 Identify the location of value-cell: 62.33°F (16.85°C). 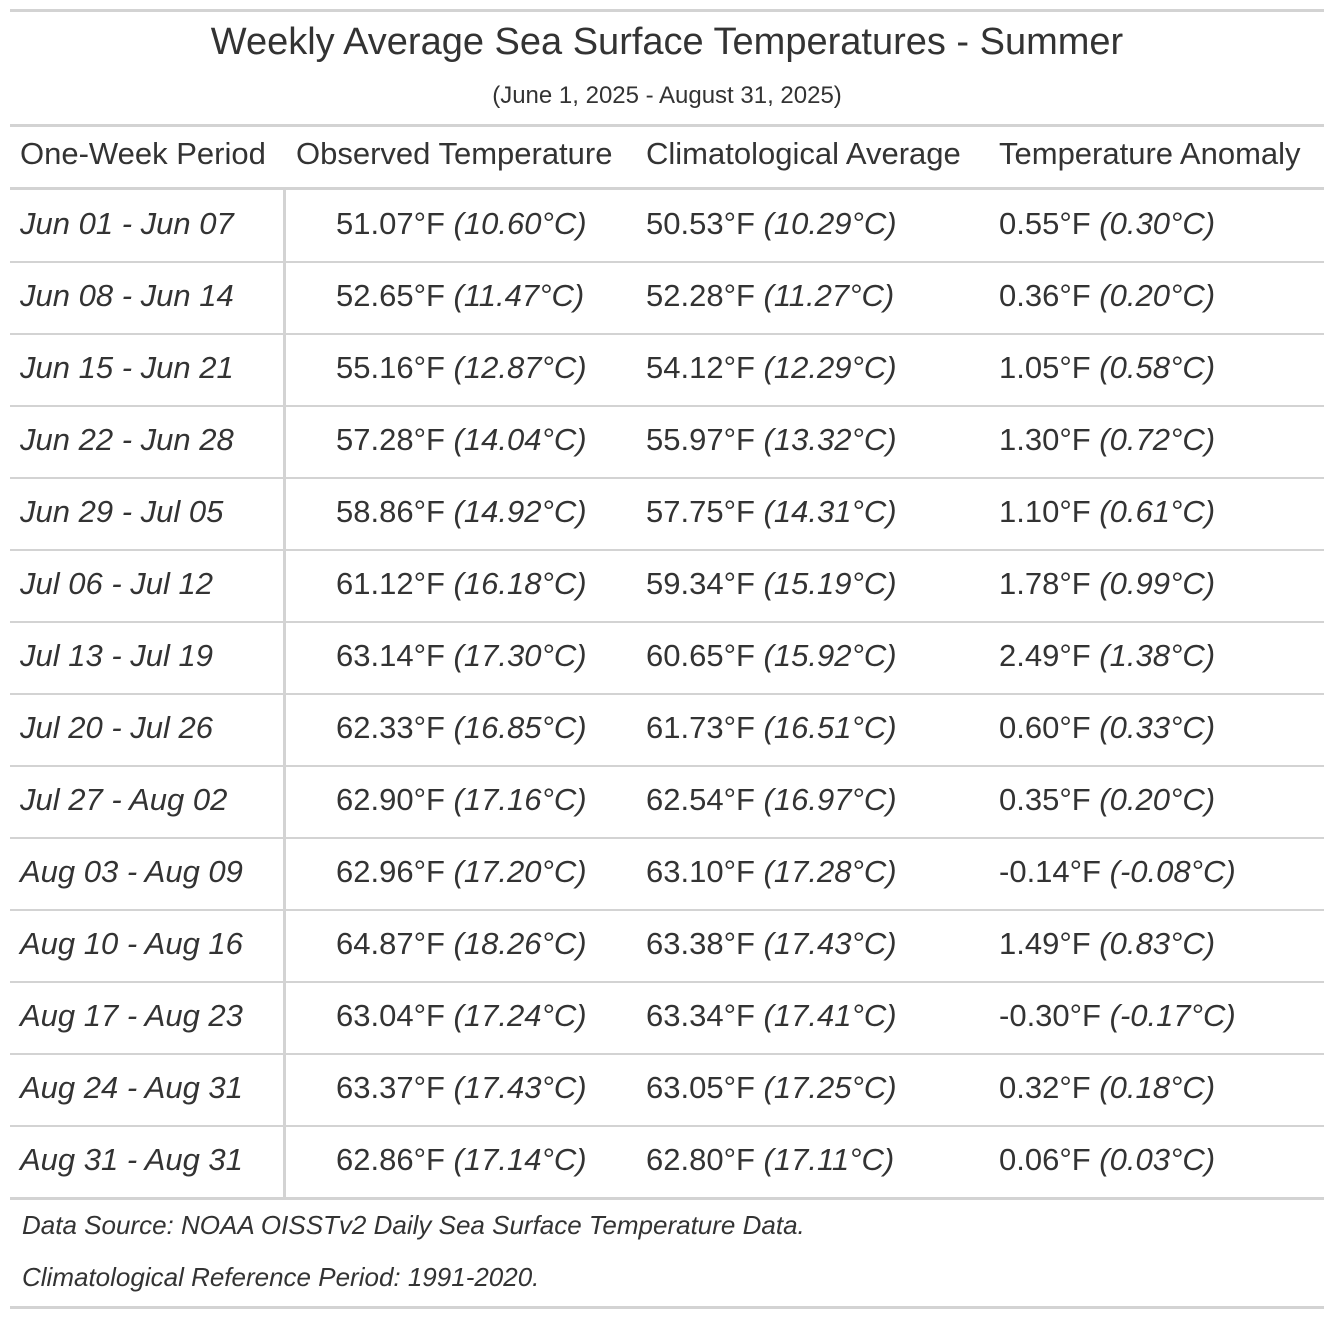
(461, 727).